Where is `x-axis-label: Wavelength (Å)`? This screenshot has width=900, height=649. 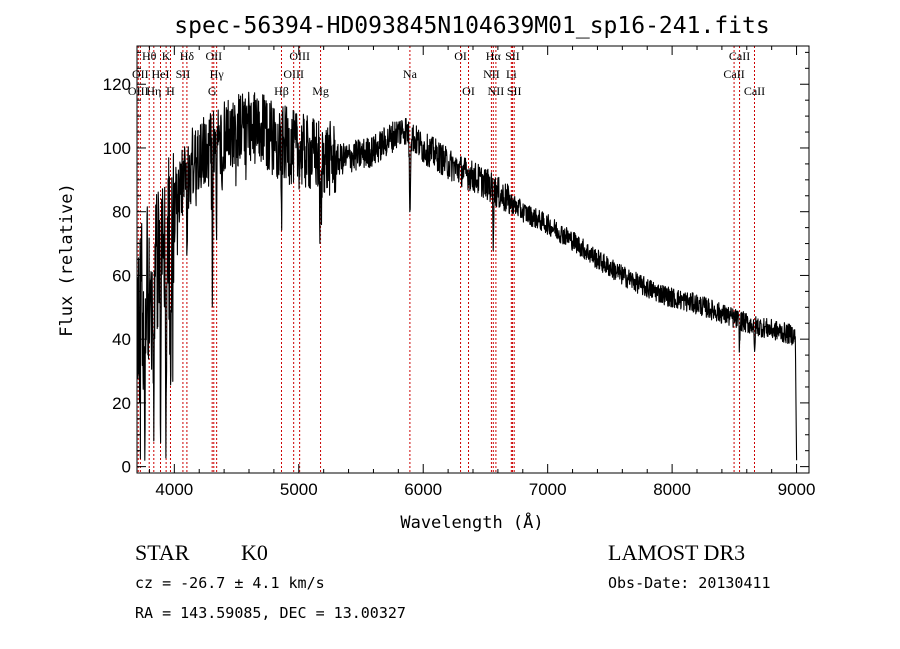
x-axis-label: Wavelength (Å) is located at coordinates (471, 522).